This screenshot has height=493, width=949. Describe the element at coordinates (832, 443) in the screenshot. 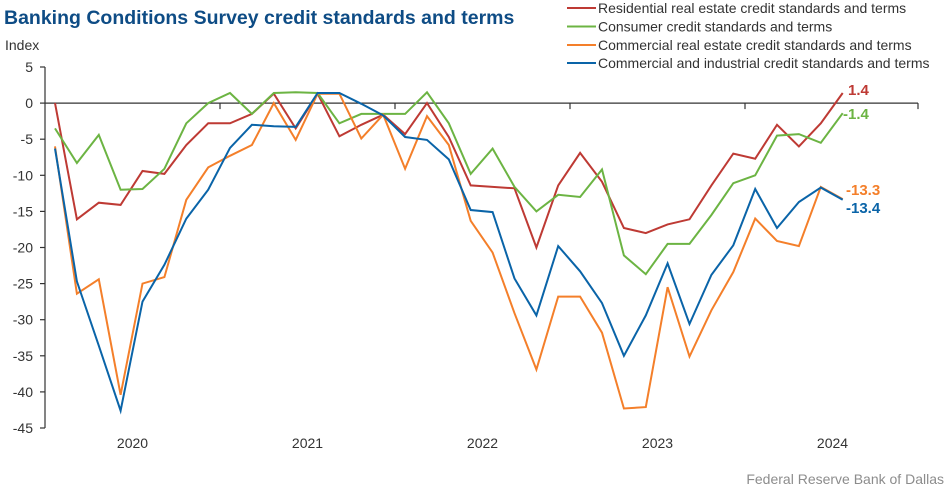

I see `x-tick-label: 2024` at that location.